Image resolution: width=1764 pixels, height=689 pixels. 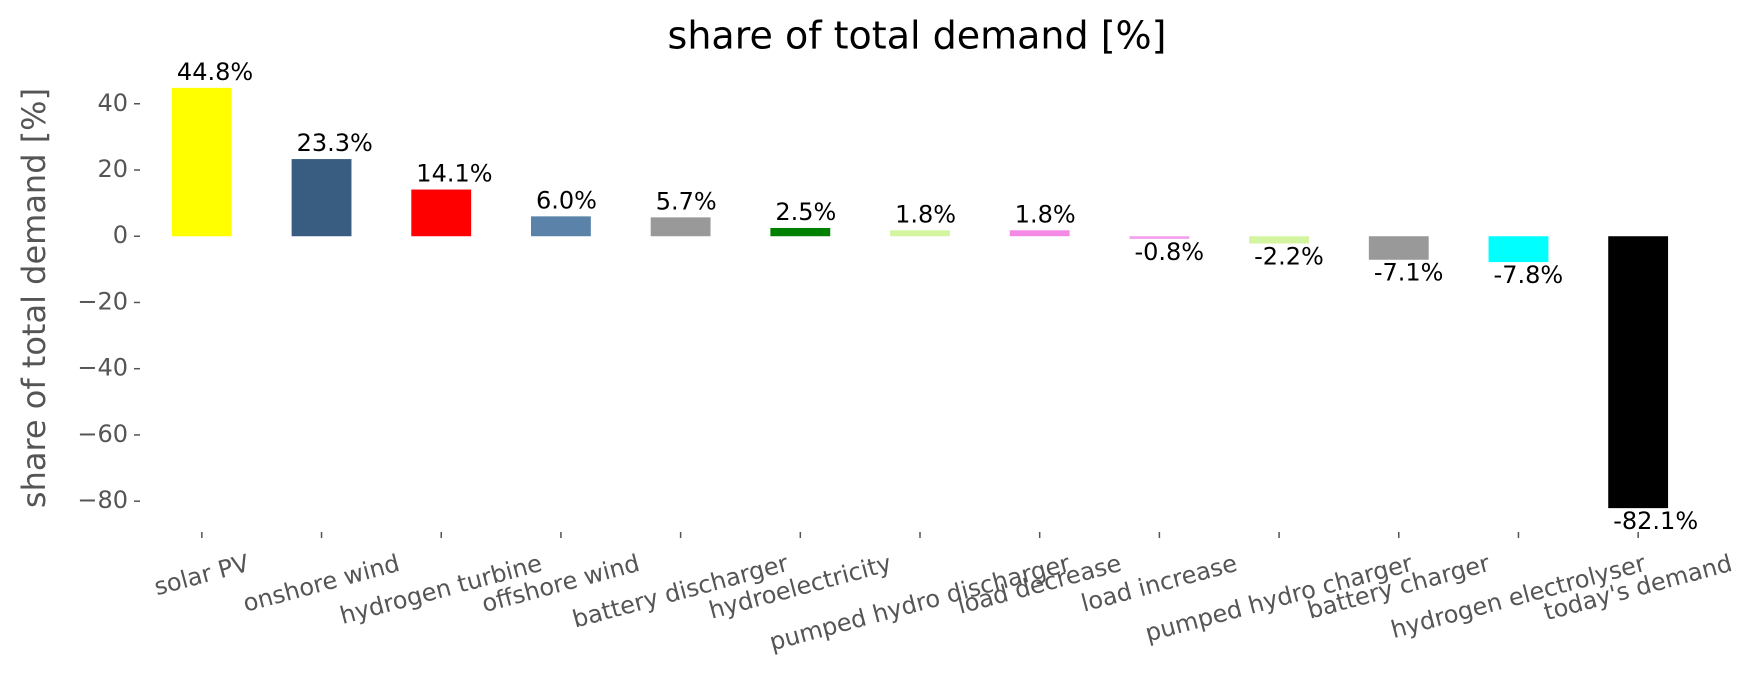 I want to click on value-label: 5.7%, so click(x=686, y=201).